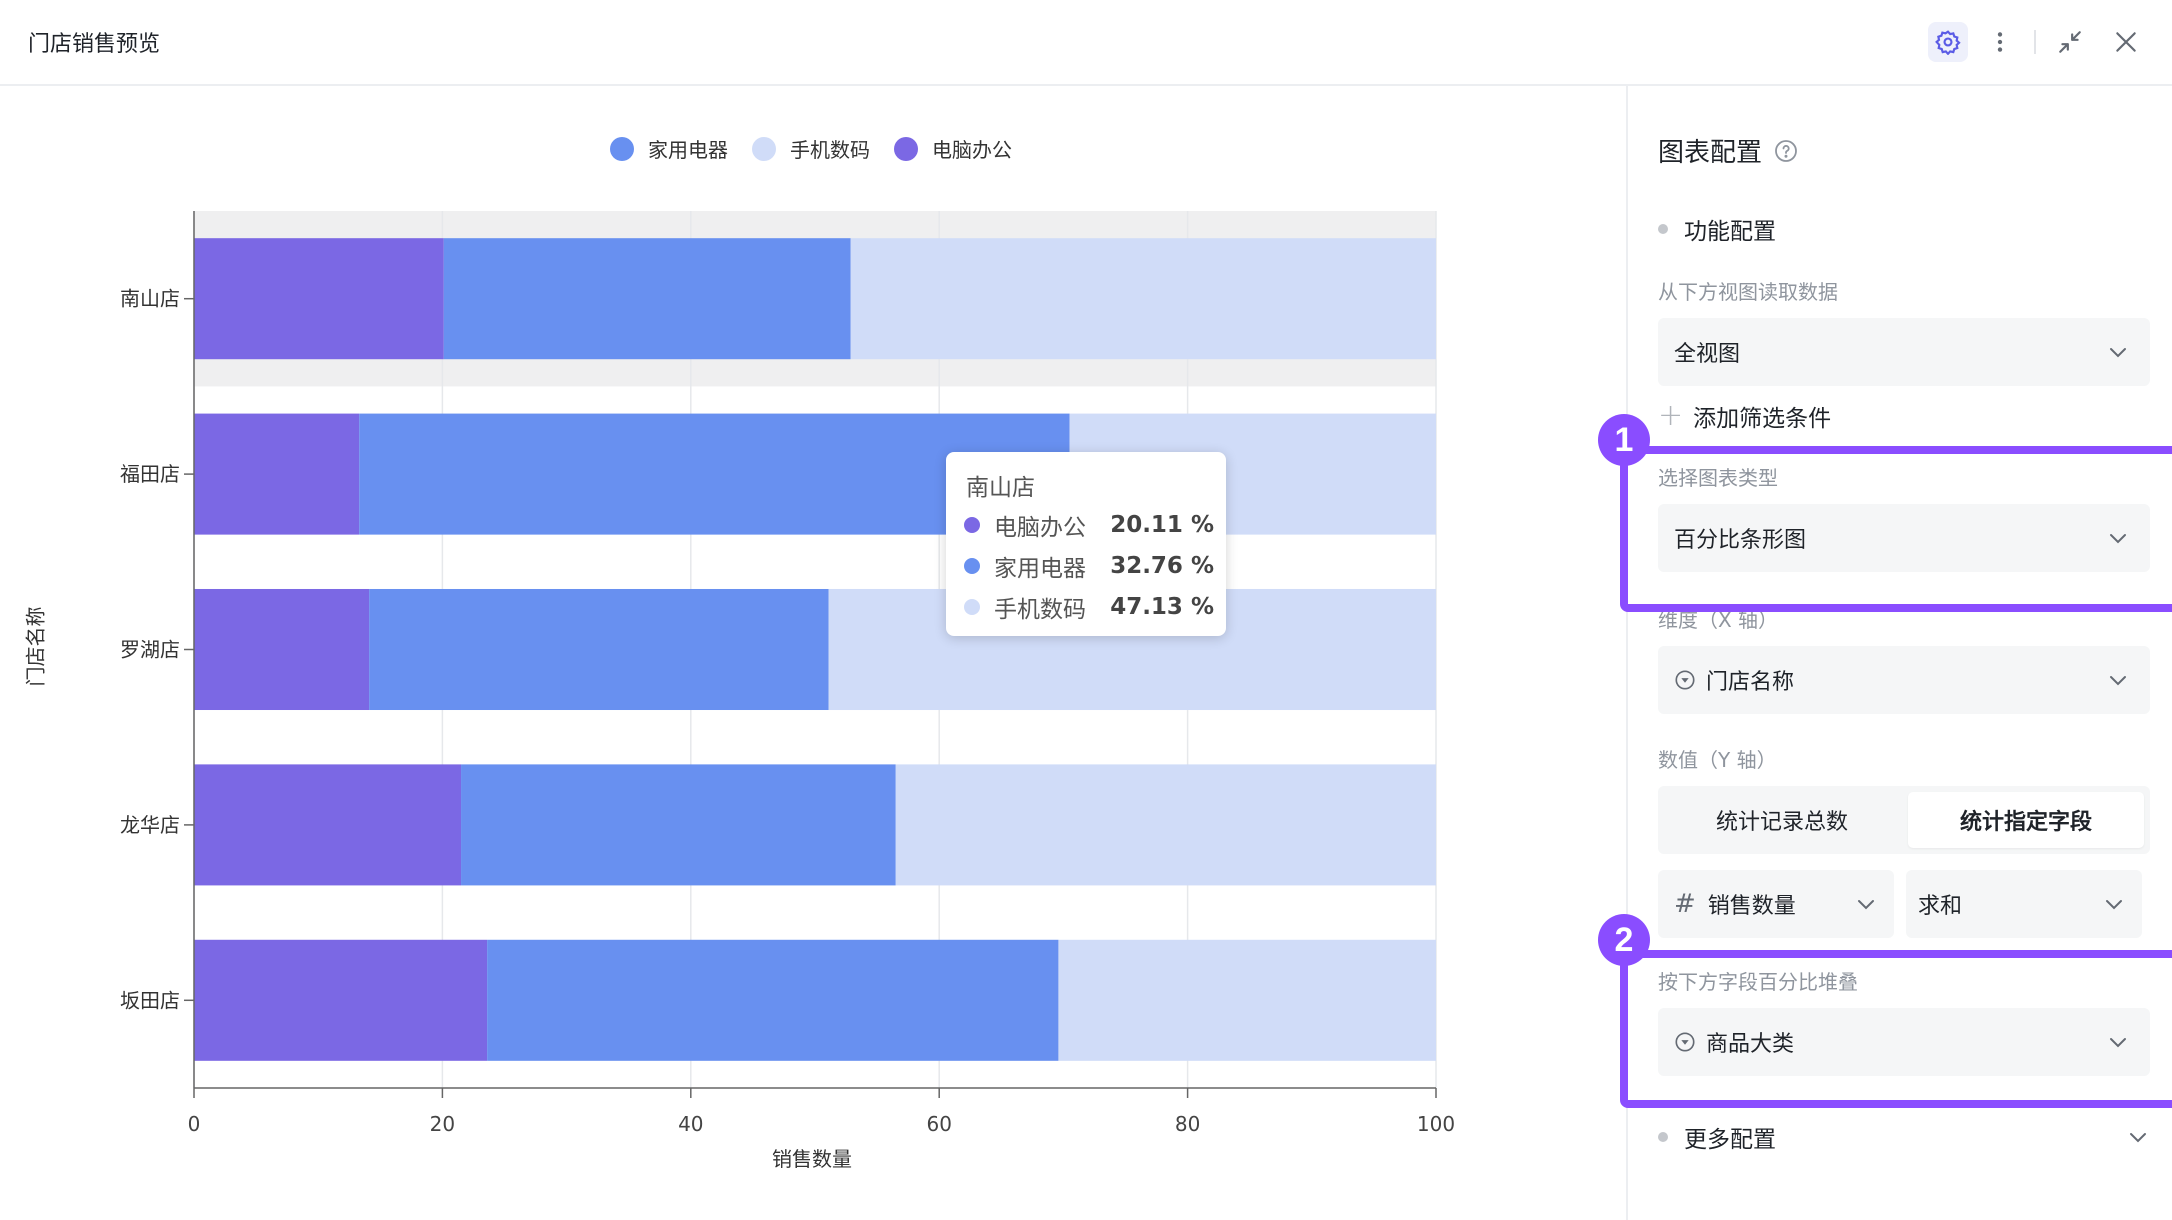  What do you see at coordinates (1718, 620) in the screenshot?
I see `dimension-label: 维度（X 轴）` at bounding box center [1718, 620].